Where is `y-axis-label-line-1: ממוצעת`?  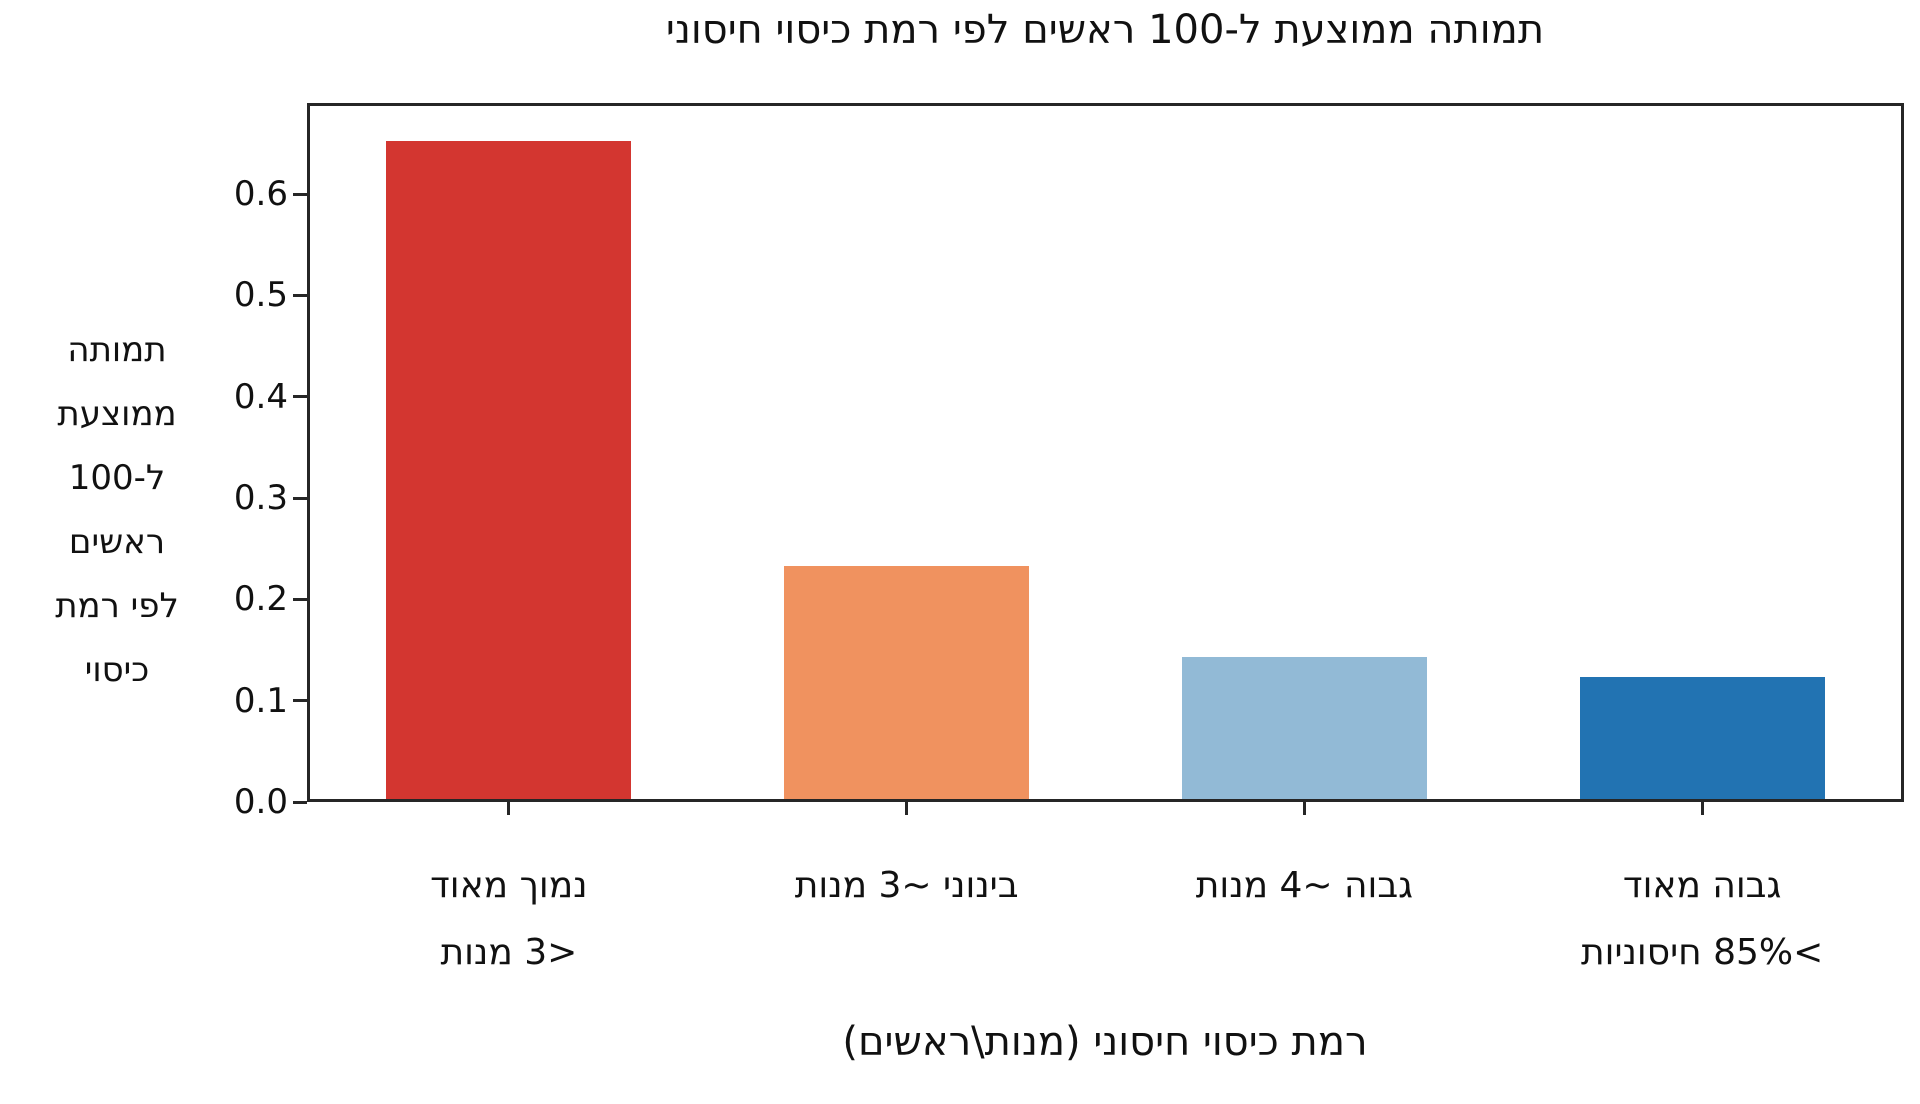
y-axis-label-line-1: ממוצעת is located at coordinates (117, 414).